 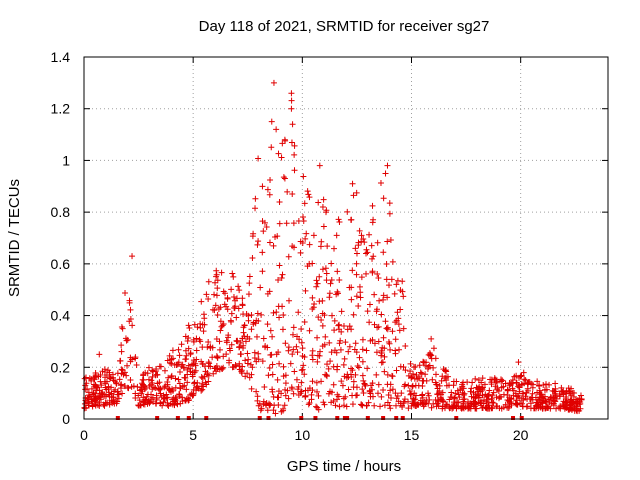 I want to click on x-tick-label: 20, so click(x=521, y=435).